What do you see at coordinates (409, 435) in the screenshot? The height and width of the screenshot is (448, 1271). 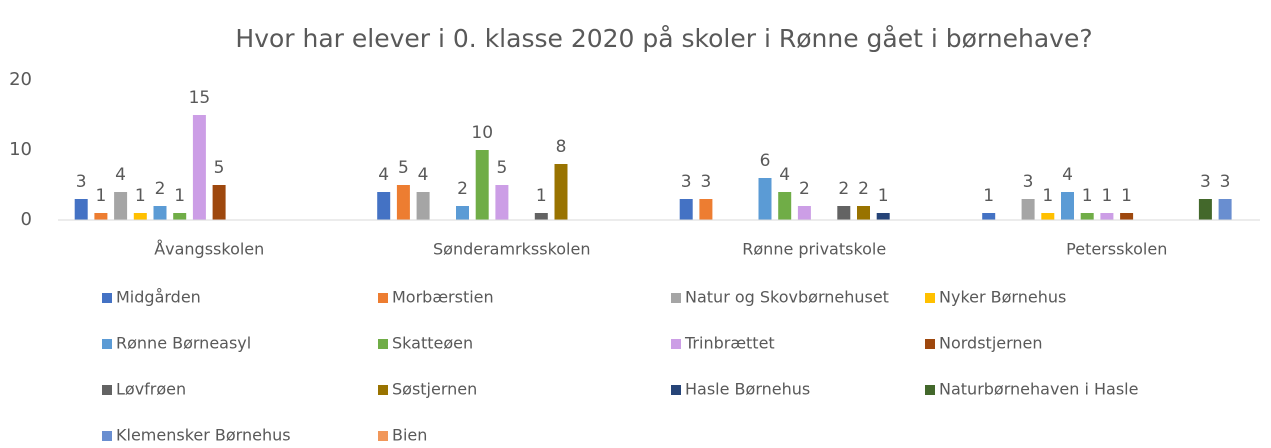 I see `legend-label: Bien` at bounding box center [409, 435].